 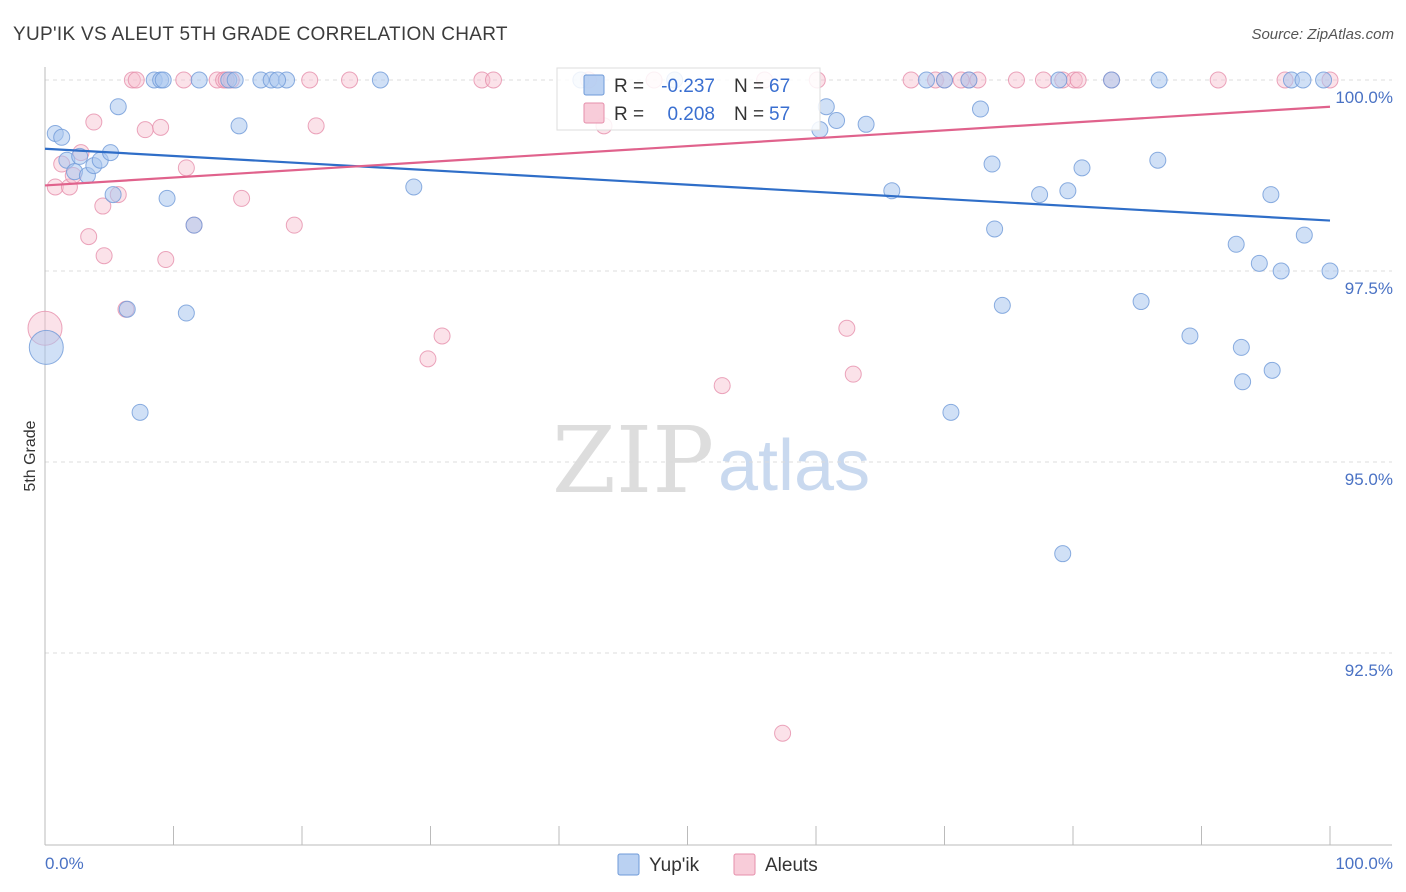 I want to click on y-tick-label: 100.0%, so click(x=1364, y=97).